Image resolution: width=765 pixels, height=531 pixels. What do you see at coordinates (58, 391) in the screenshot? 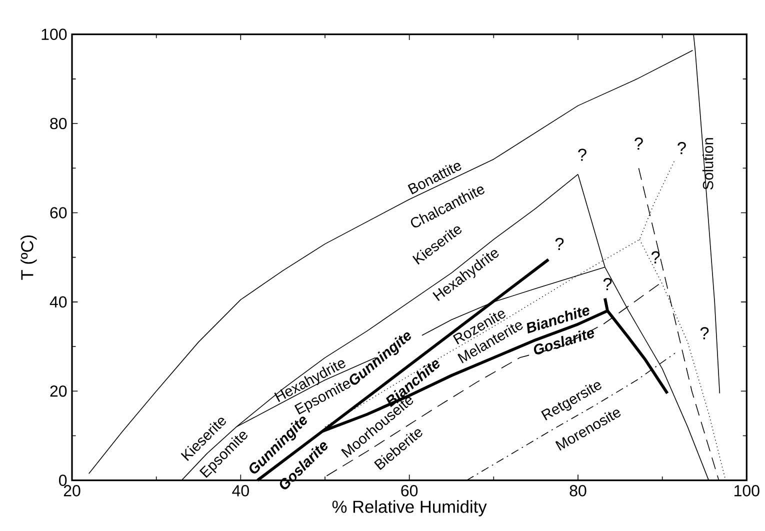
I see `y-tick-label: 20` at bounding box center [58, 391].